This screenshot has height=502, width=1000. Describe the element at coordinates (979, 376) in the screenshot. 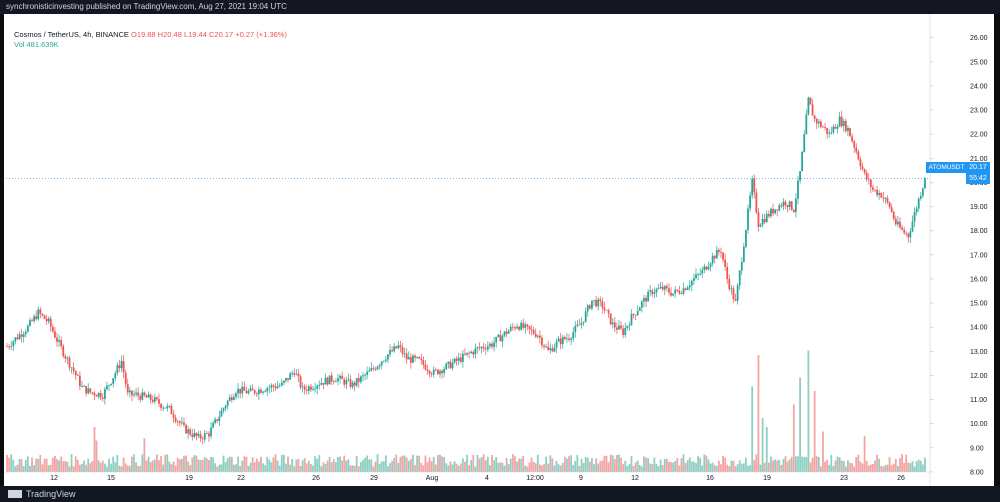

I see `y-tick-label: 12.00` at that location.